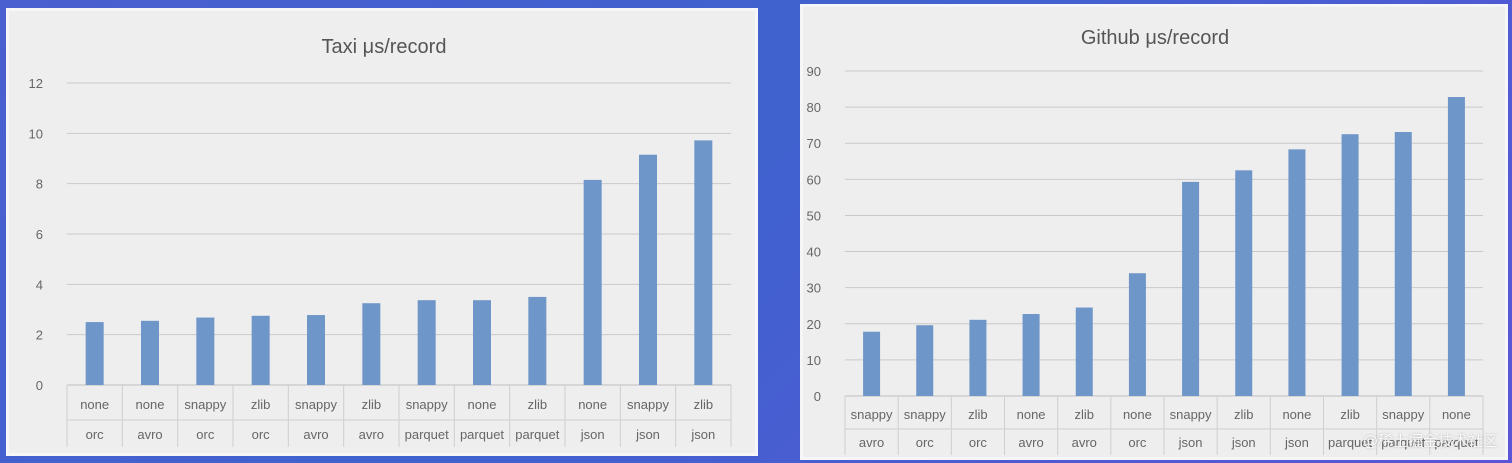 The height and width of the screenshot is (463, 1512). Describe the element at coordinates (39, 284) in the screenshot. I see `y-tick-label: 4` at that location.